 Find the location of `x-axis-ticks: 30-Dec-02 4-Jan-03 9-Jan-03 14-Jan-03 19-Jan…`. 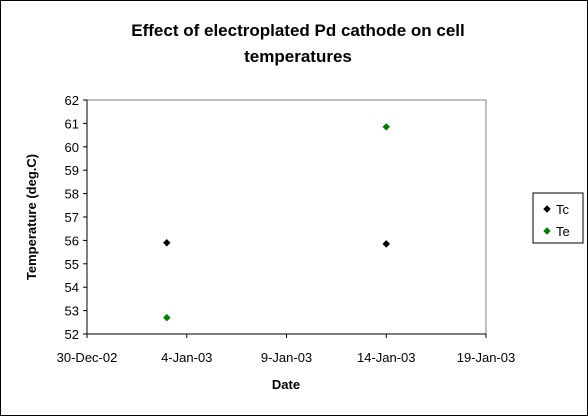

x-axis-ticks: 30-Dec-02 4-Jan-03 9-Jan-03 14-Jan-03 19-Jan… is located at coordinates (286, 349).